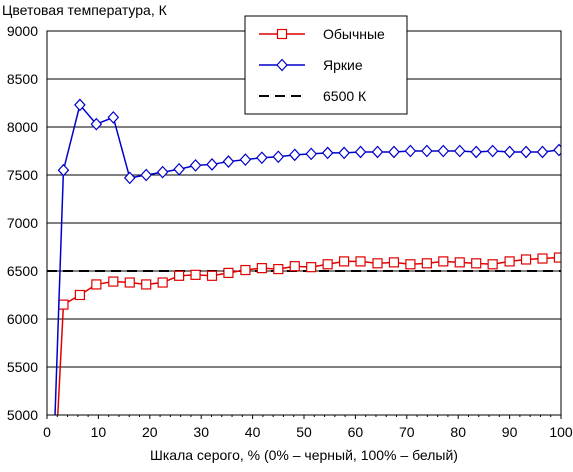  What do you see at coordinates (22, 271) in the screenshot?
I see `y-tick-label: 6500` at bounding box center [22, 271].